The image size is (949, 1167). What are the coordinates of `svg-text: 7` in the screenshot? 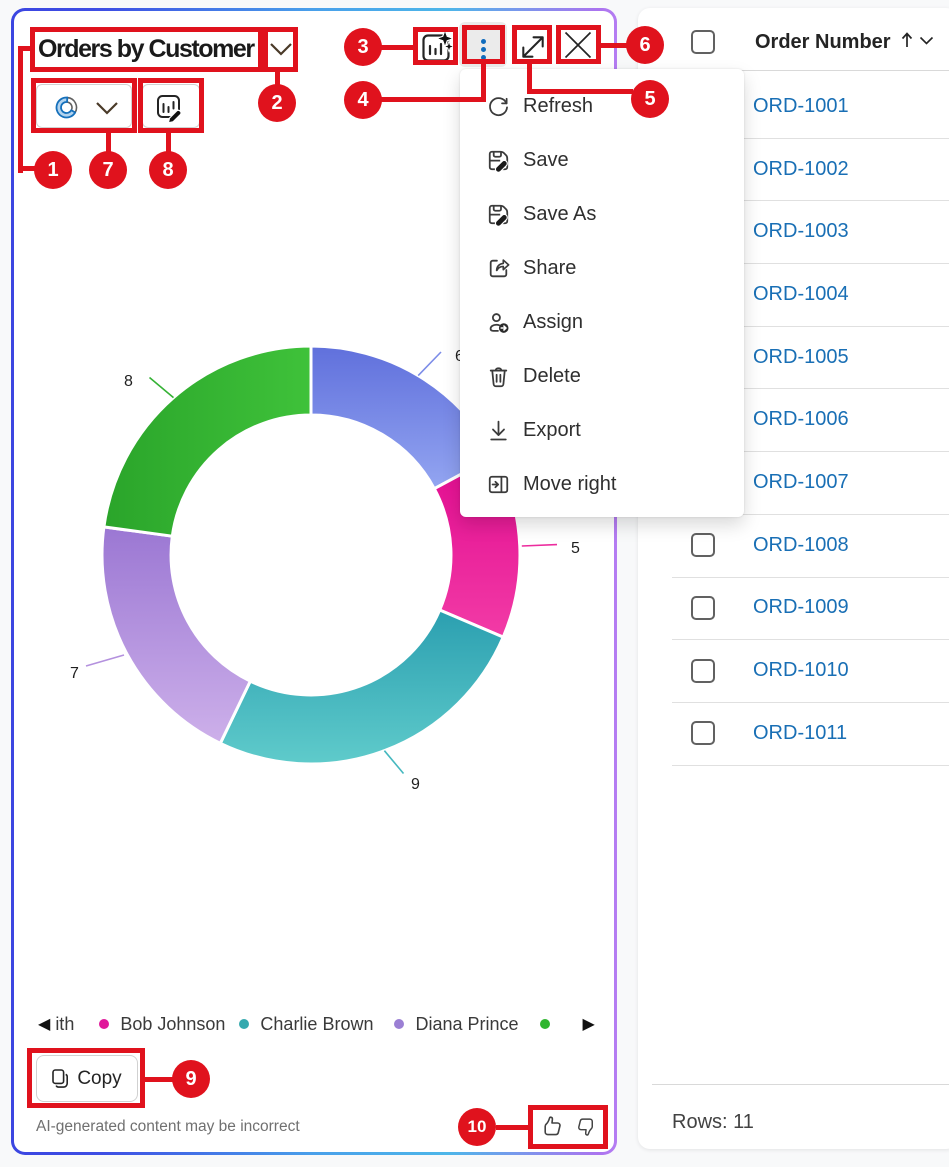 It's located at (74, 673).